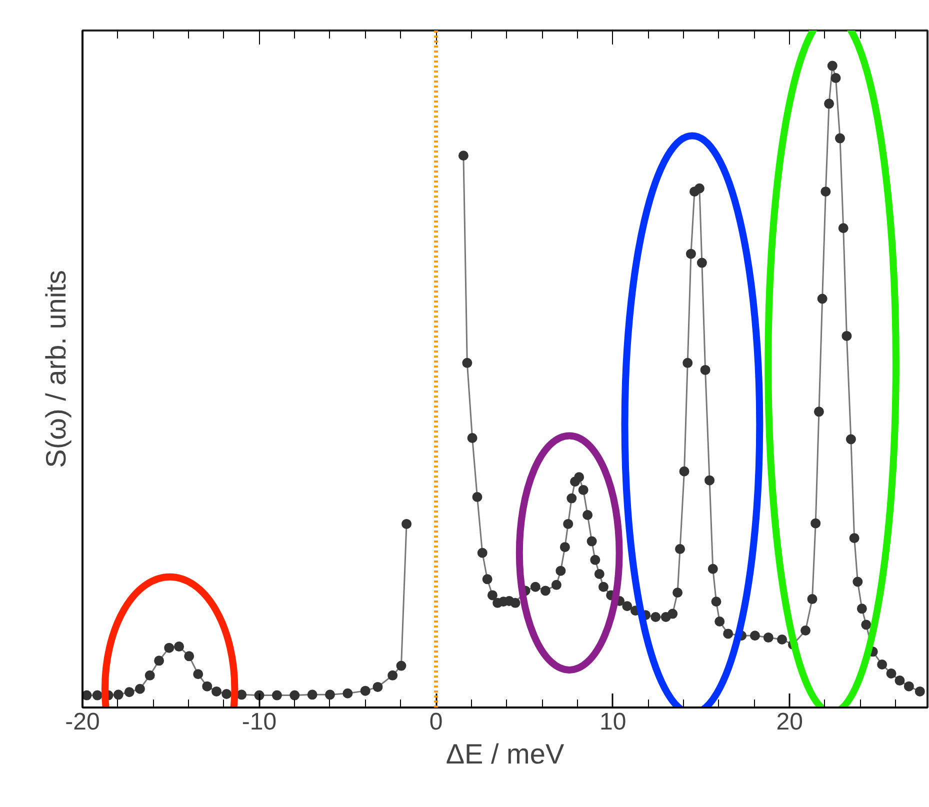 Image resolution: width=929 pixels, height=807 pixels. I want to click on x-tick-label: 20, so click(789, 722).